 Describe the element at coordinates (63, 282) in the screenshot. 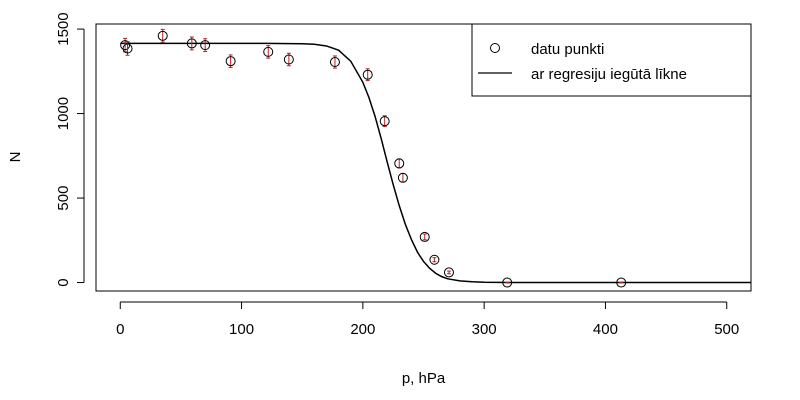

I see `y-tick-label: 0` at that location.